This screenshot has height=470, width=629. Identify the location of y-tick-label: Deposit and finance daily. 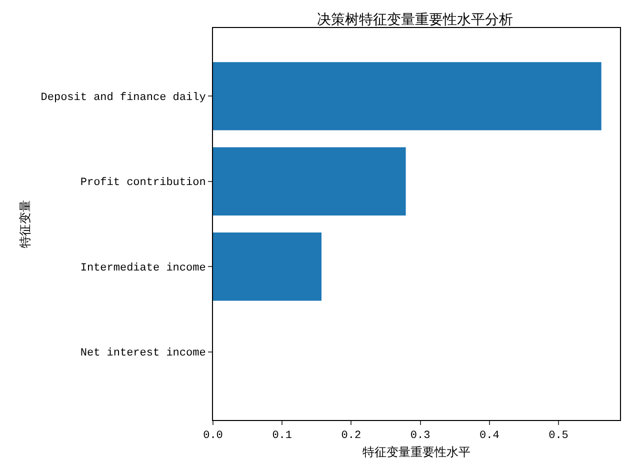
(123, 98).